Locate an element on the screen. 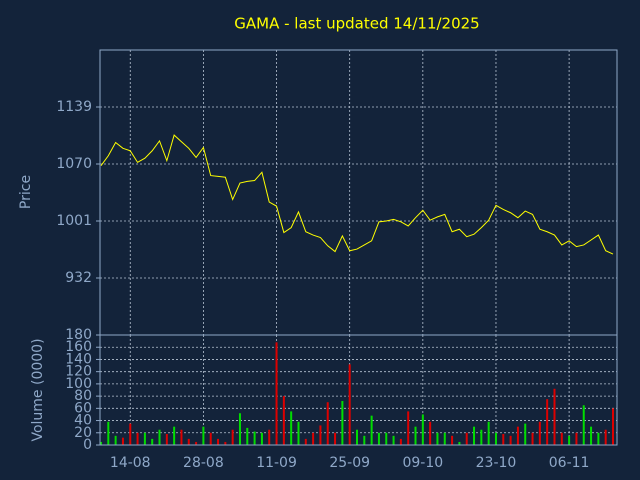 This screenshot has width=640, height=480. x-tick-label: 09-10 is located at coordinates (422, 463).